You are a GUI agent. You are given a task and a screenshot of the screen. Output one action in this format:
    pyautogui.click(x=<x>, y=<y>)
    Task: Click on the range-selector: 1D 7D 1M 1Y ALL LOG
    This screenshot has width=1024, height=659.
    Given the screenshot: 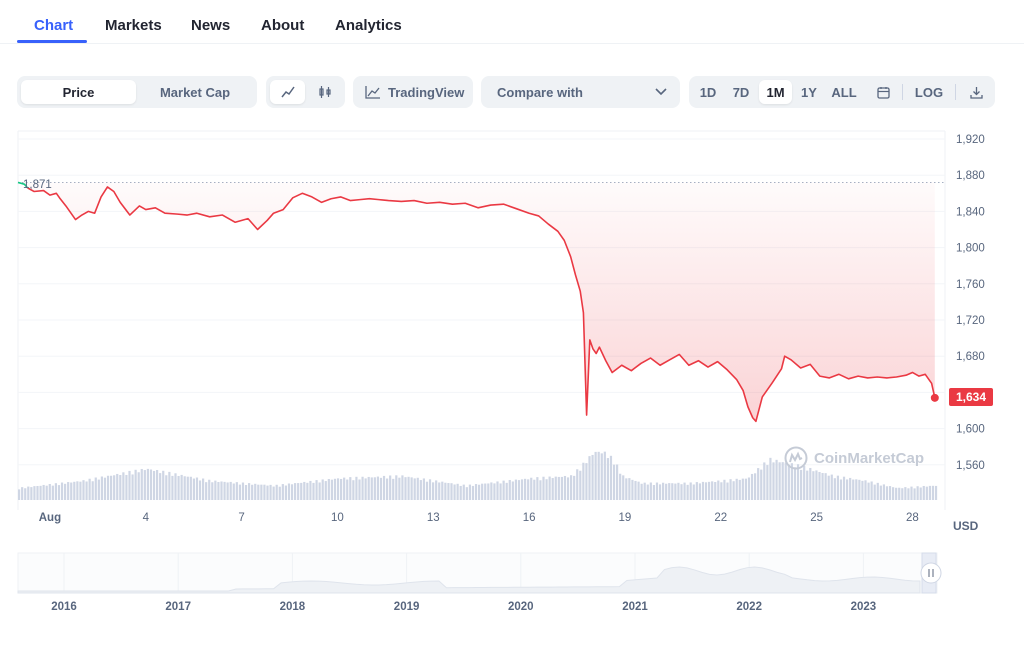 What is the action you would take?
    pyautogui.click(x=842, y=92)
    